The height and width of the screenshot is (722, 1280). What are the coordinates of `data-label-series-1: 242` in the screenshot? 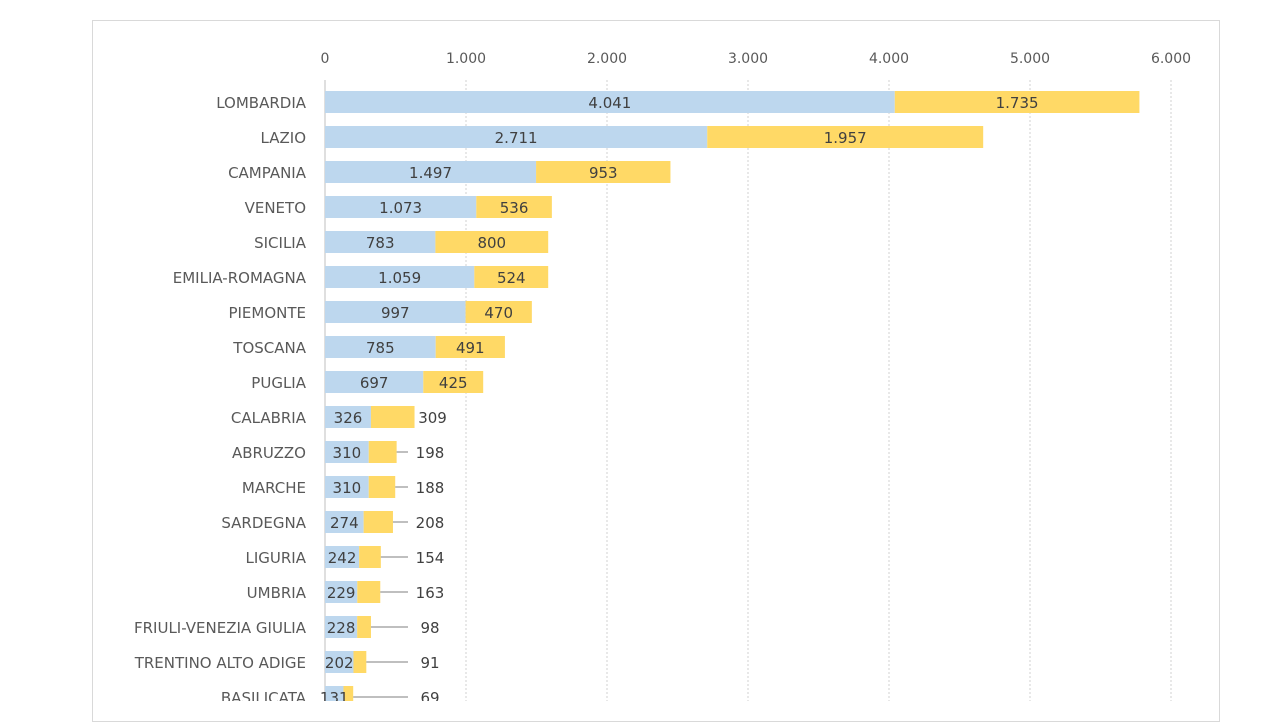 It's located at (342, 558).